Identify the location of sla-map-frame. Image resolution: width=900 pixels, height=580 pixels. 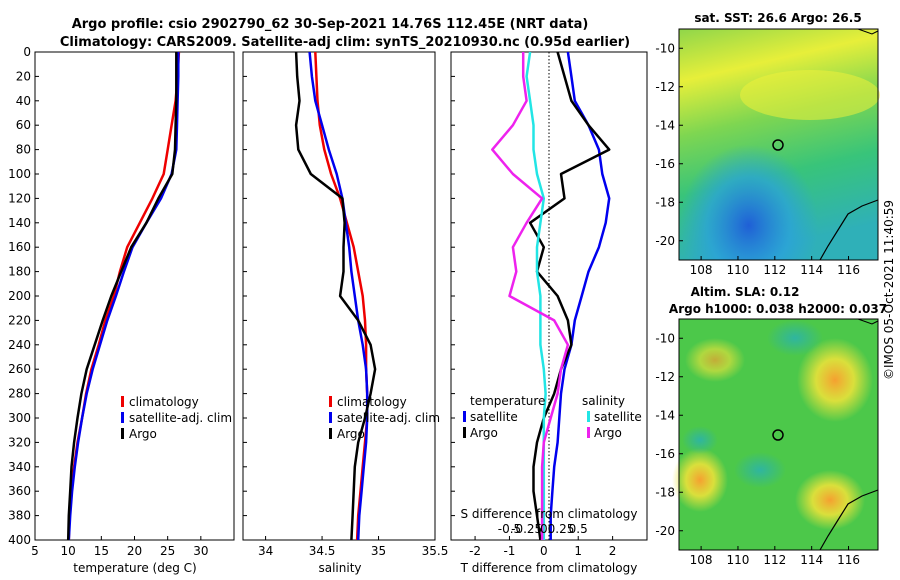
(778, 434).